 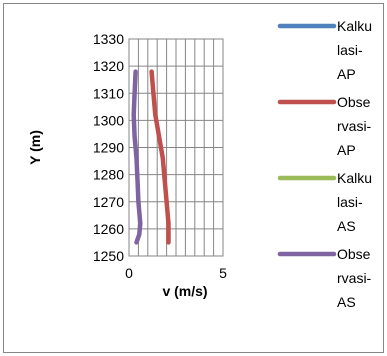 What do you see at coordinates (129, 273) in the screenshot?
I see `x-tick-label: 0` at bounding box center [129, 273].